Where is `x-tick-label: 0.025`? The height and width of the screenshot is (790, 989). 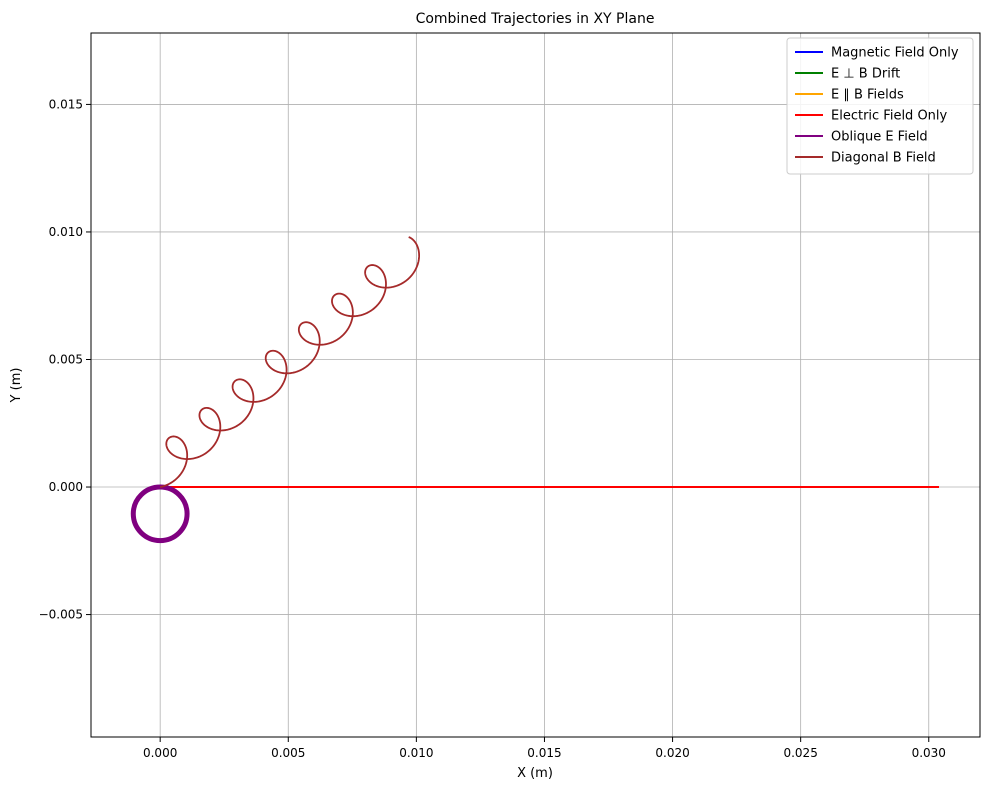 x-tick-label: 0.025 is located at coordinates (800, 753).